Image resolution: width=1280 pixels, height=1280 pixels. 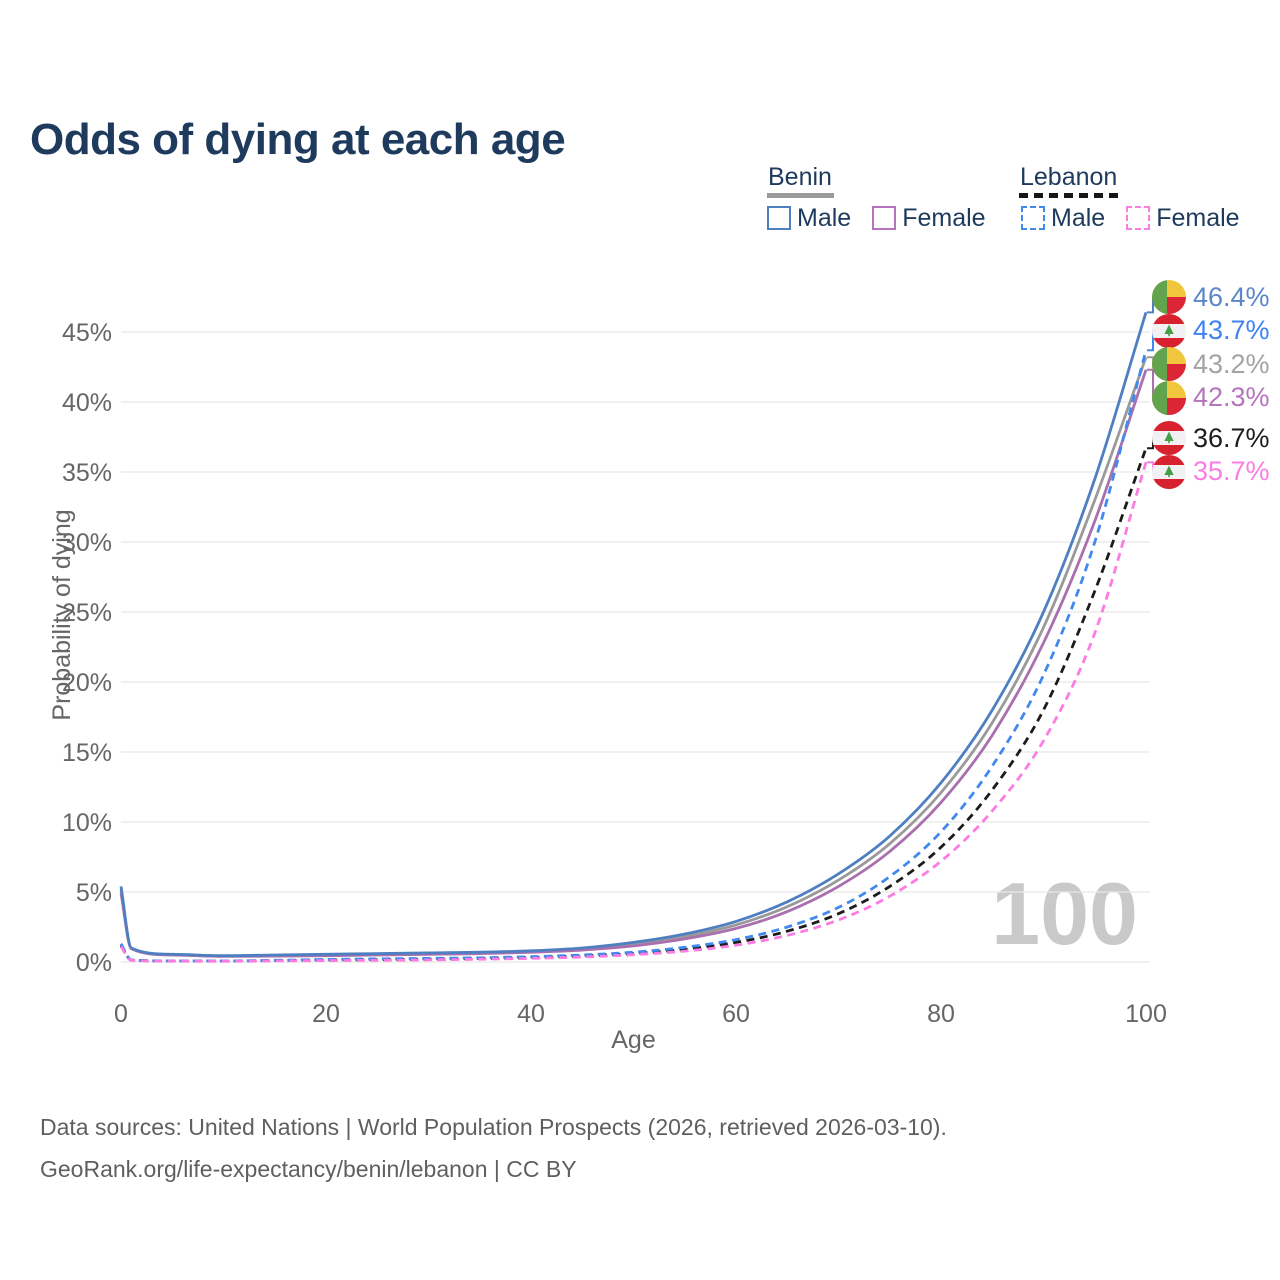 What do you see at coordinates (87, 473) in the screenshot?
I see `y-tick-label: 35%` at bounding box center [87, 473].